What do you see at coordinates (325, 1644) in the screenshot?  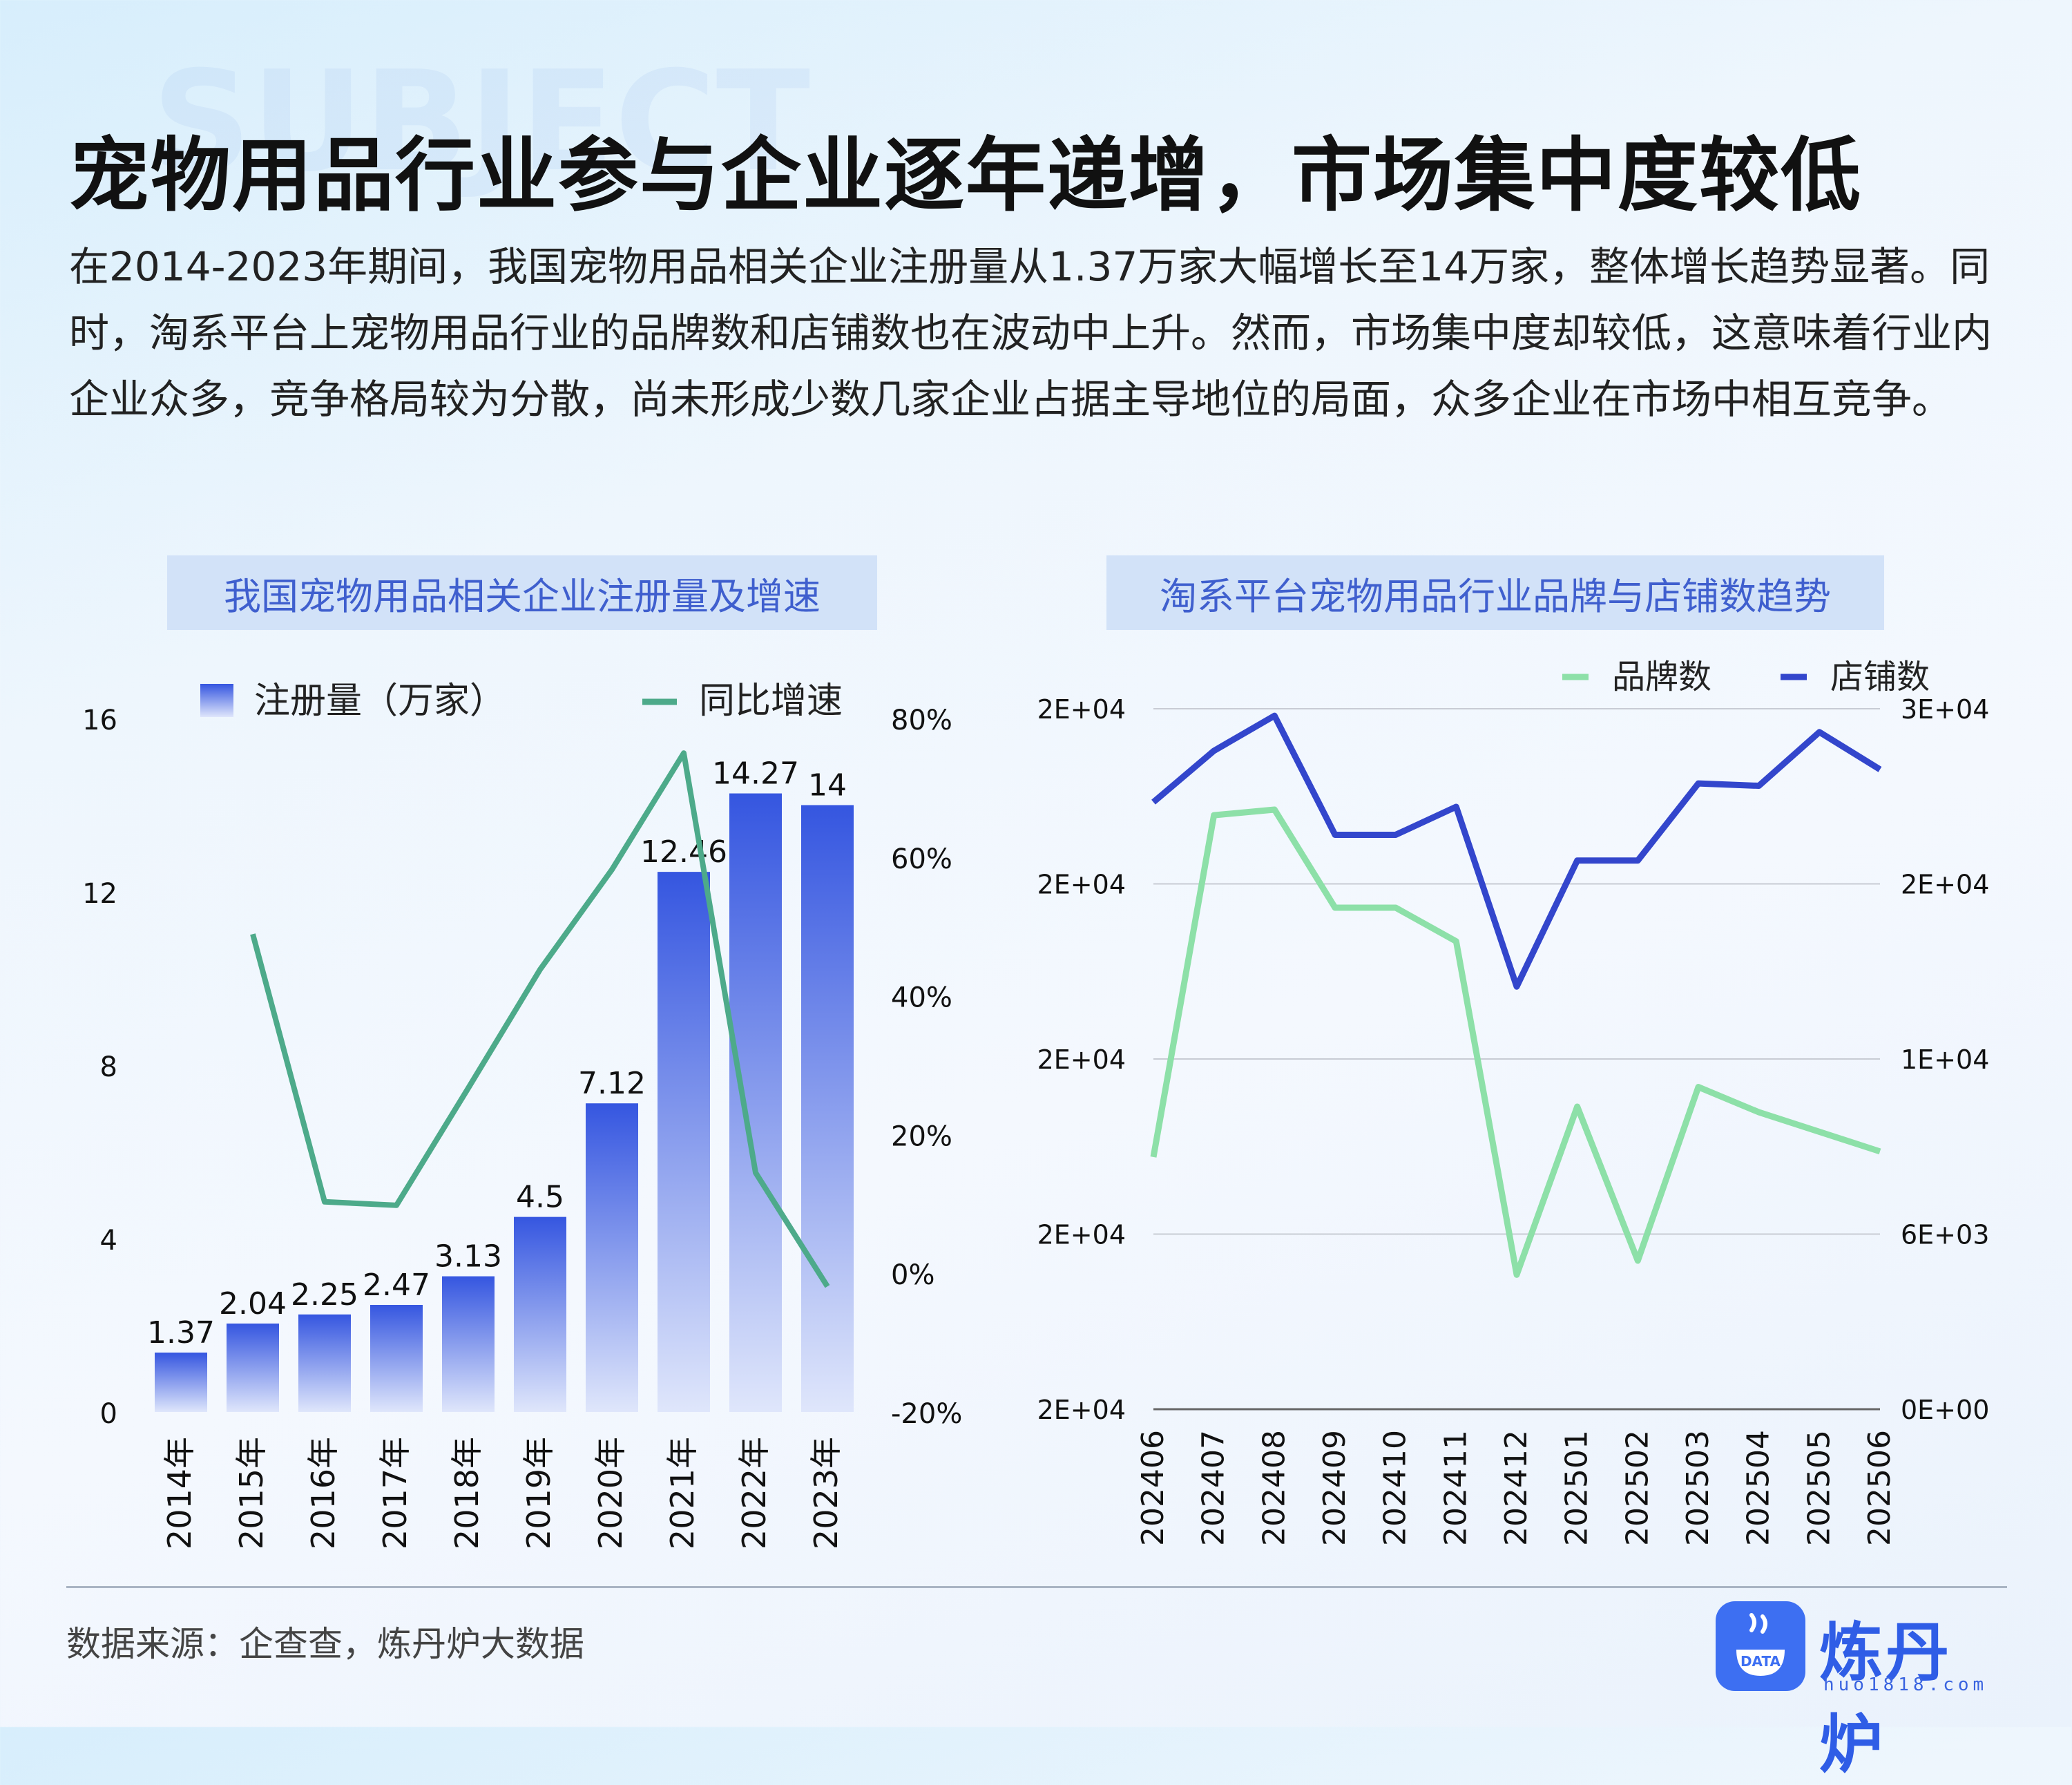 I see `data-source: 数据来源：企查查，炼丹炉大数据` at bounding box center [325, 1644].